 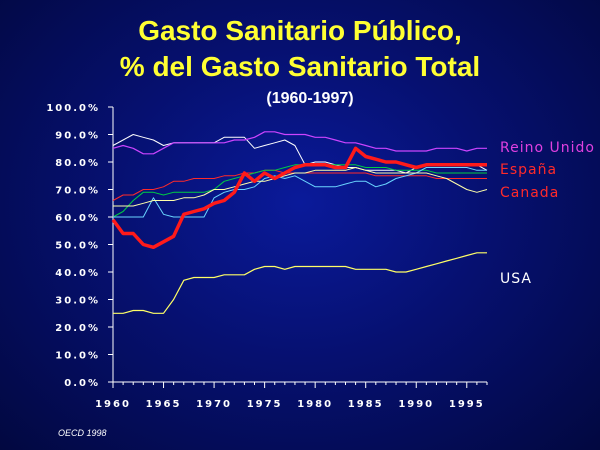 What do you see at coordinates (300, 283) in the screenshot?
I see `series-line-usa` at bounding box center [300, 283].